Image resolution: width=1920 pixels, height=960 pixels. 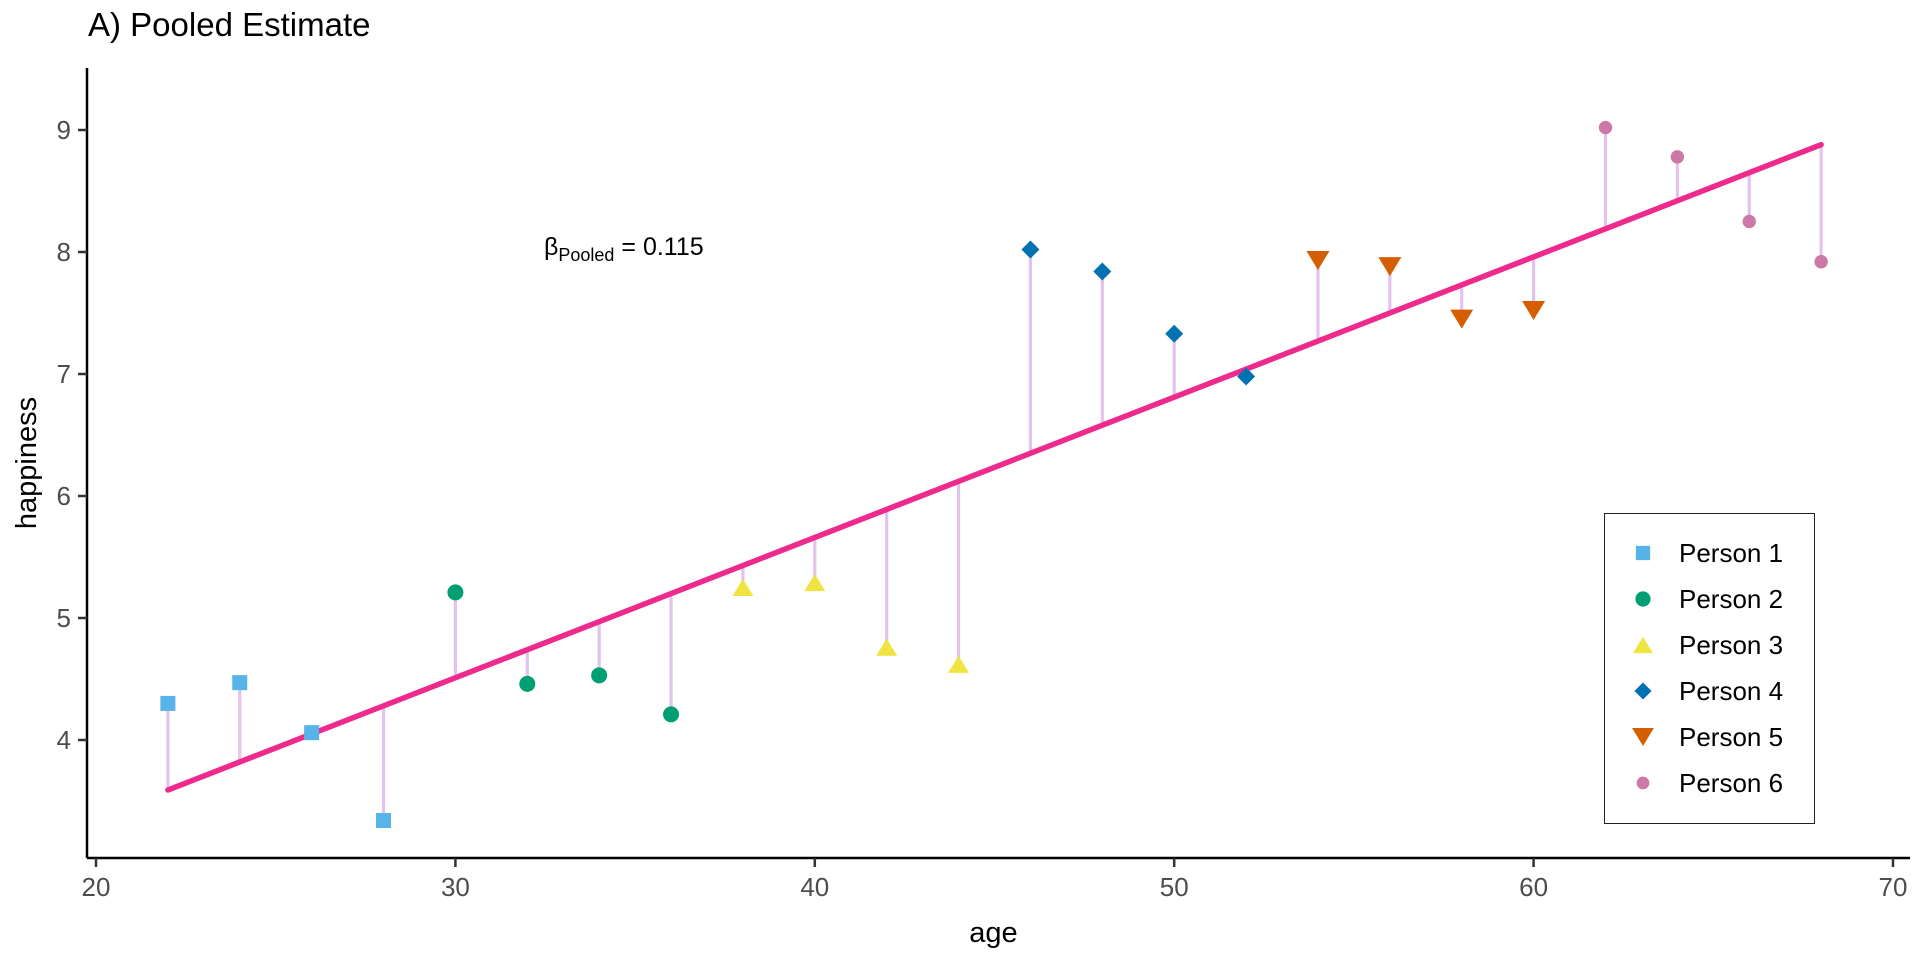 What do you see at coordinates (64, 740) in the screenshot?
I see `y-tick-label: 4` at bounding box center [64, 740].